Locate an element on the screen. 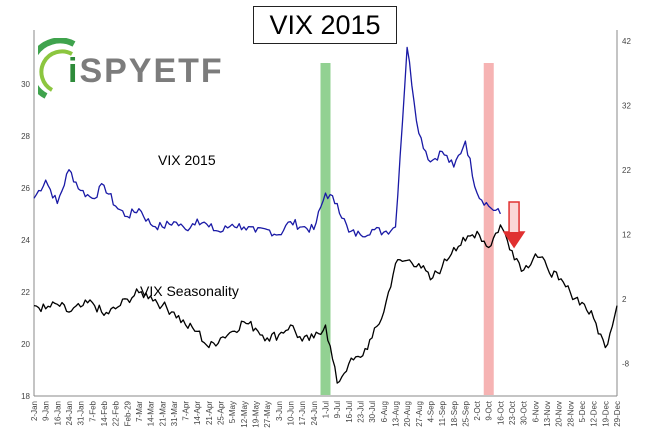 Image resolution: width=650 pixels, height=439 pixels. down-arrow-head is located at coordinates (514, 239).